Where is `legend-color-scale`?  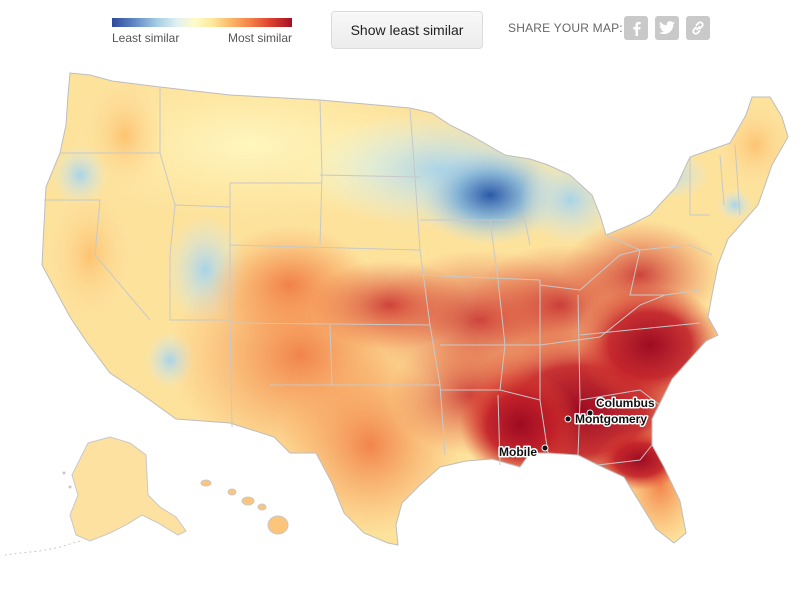 legend-color-scale is located at coordinates (202, 22).